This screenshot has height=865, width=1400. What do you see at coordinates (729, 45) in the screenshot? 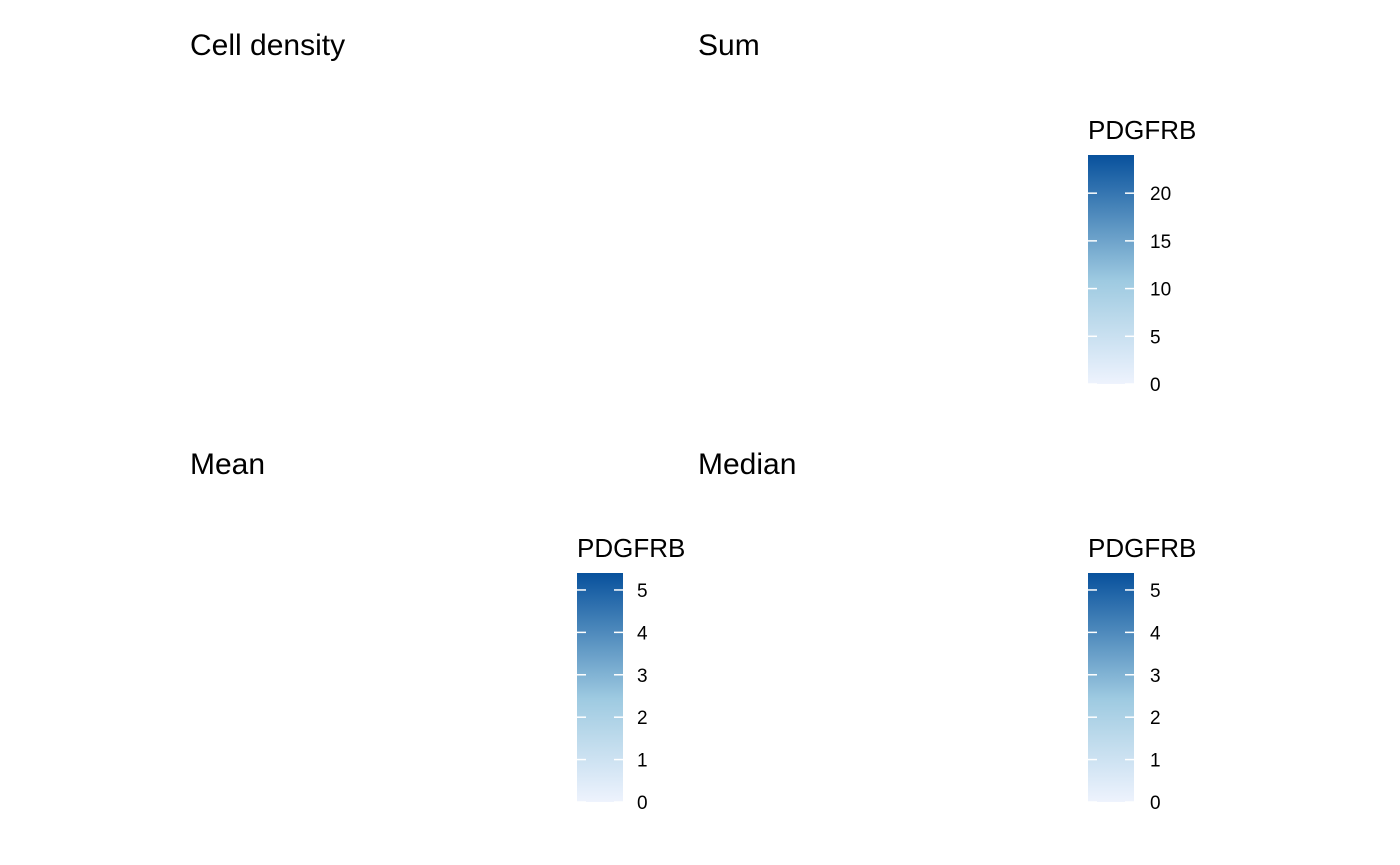
I see `panel-title: Sum` at bounding box center [729, 45].